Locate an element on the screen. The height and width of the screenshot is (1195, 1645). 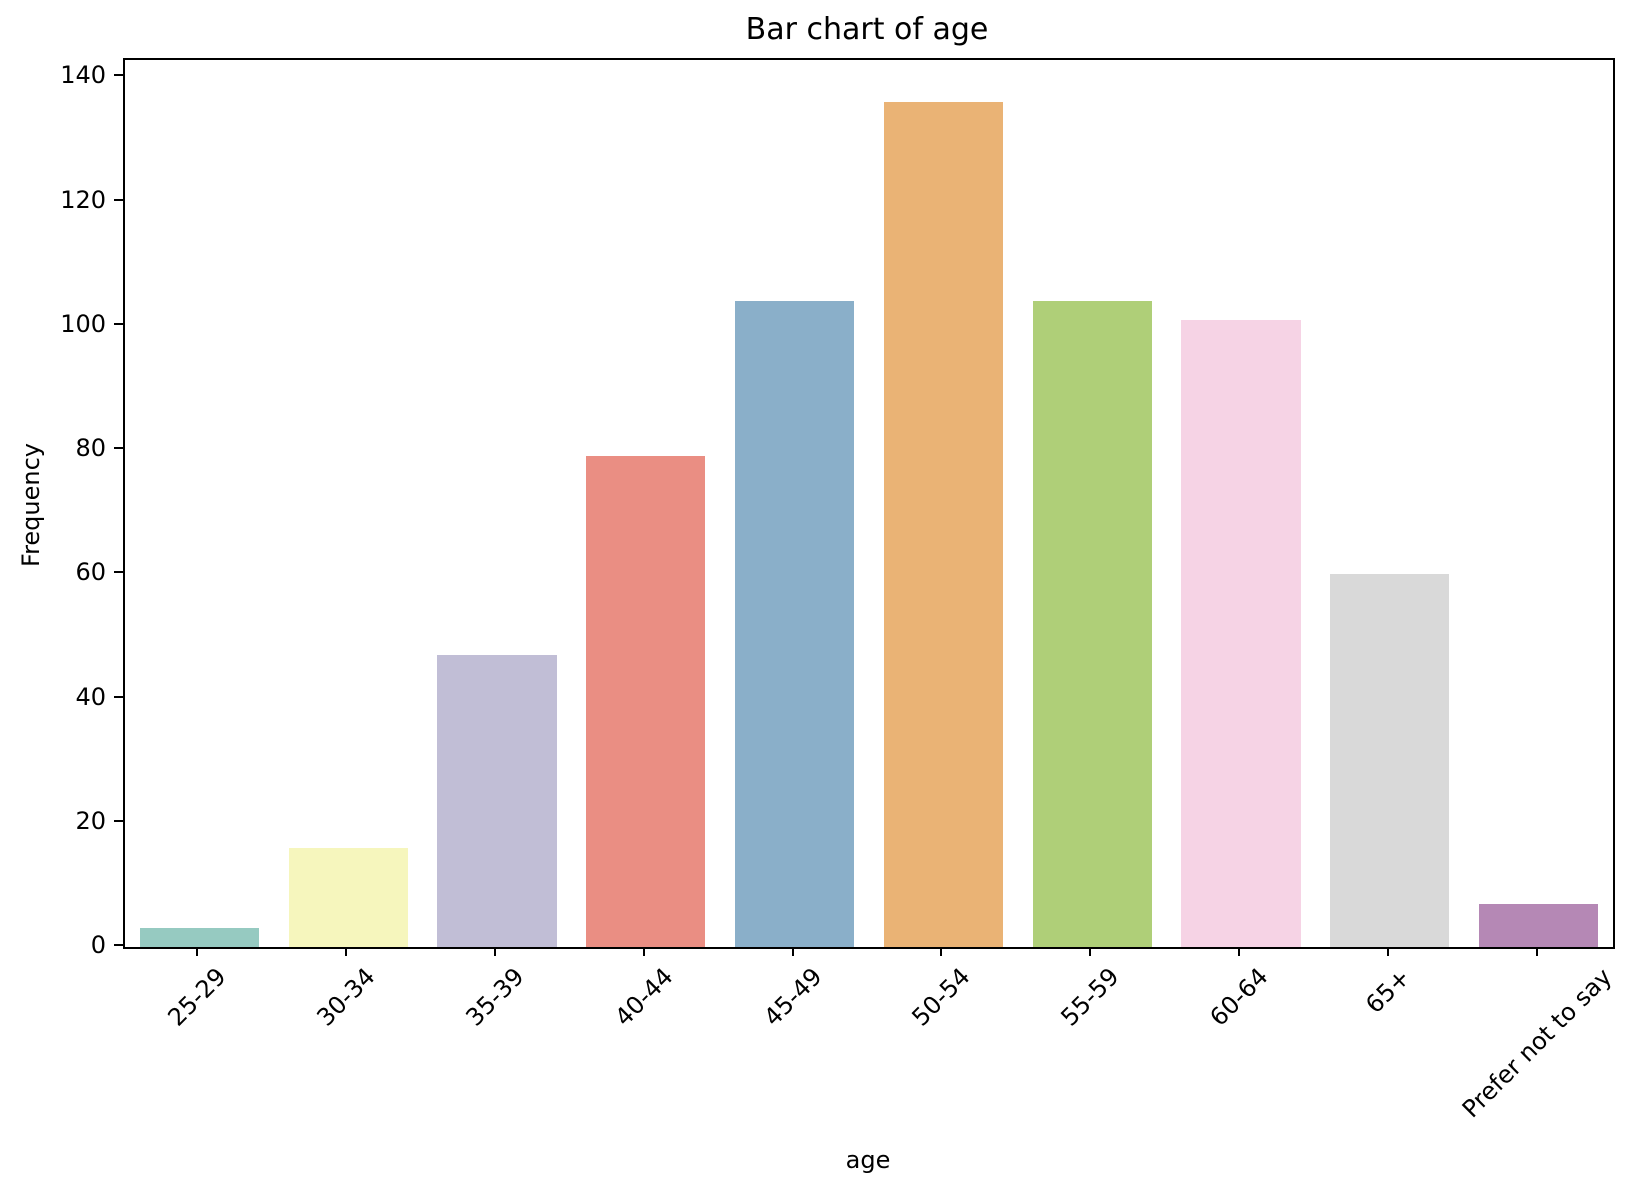
x-tick-label: 65+ is located at coordinates (1387, 990).